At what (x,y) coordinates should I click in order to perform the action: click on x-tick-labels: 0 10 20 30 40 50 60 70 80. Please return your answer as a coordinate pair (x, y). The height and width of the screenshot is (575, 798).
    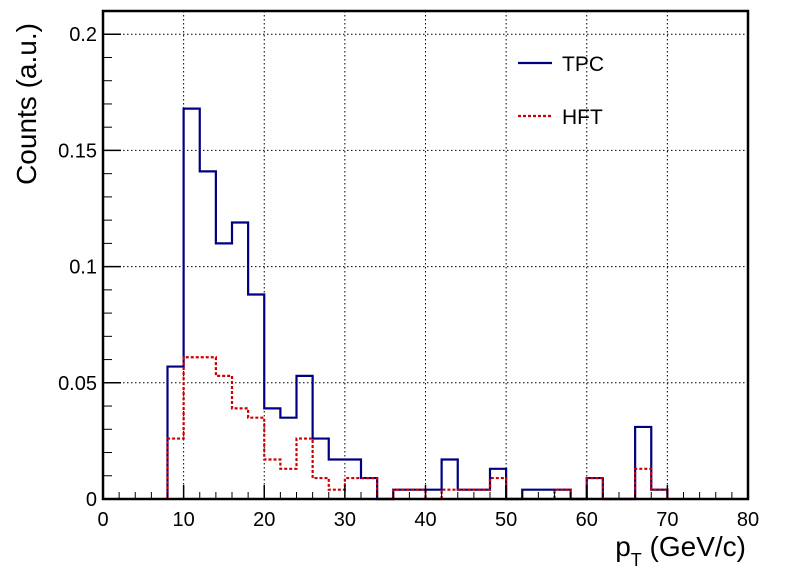
    Looking at the image, I should click on (428, 520).